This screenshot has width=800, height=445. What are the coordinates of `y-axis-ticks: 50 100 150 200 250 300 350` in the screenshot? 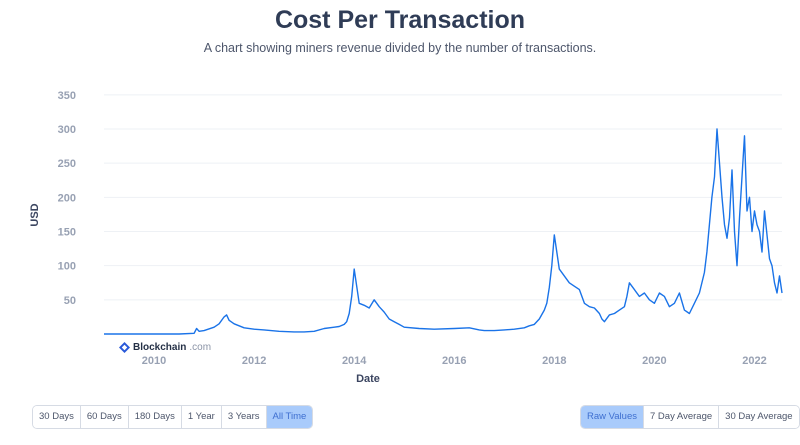 It's located at (67, 198).